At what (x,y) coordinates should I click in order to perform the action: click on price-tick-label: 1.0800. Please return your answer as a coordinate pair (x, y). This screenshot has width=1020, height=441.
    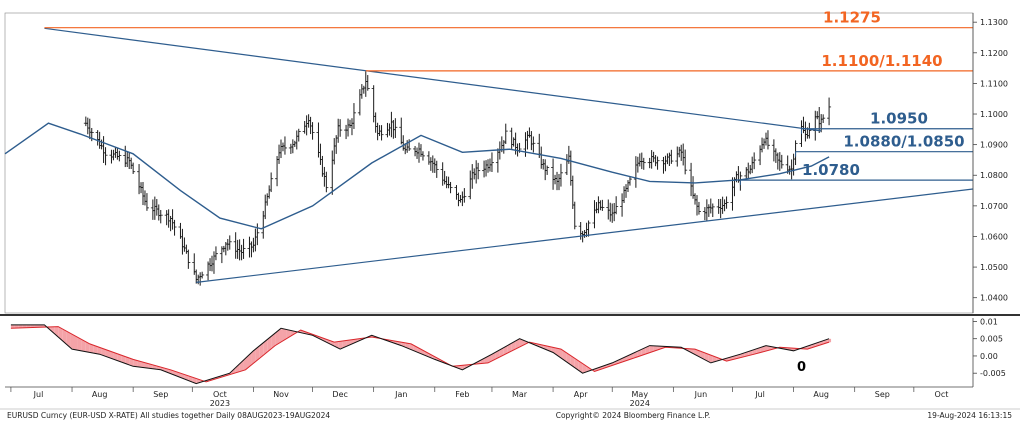
    Looking at the image, I should click on (994, 175).